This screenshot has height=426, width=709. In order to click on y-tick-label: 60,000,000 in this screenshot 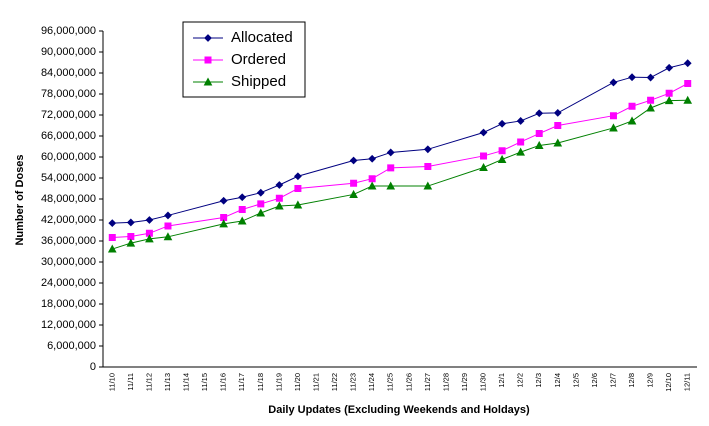, I will do `click(68, 157)`.